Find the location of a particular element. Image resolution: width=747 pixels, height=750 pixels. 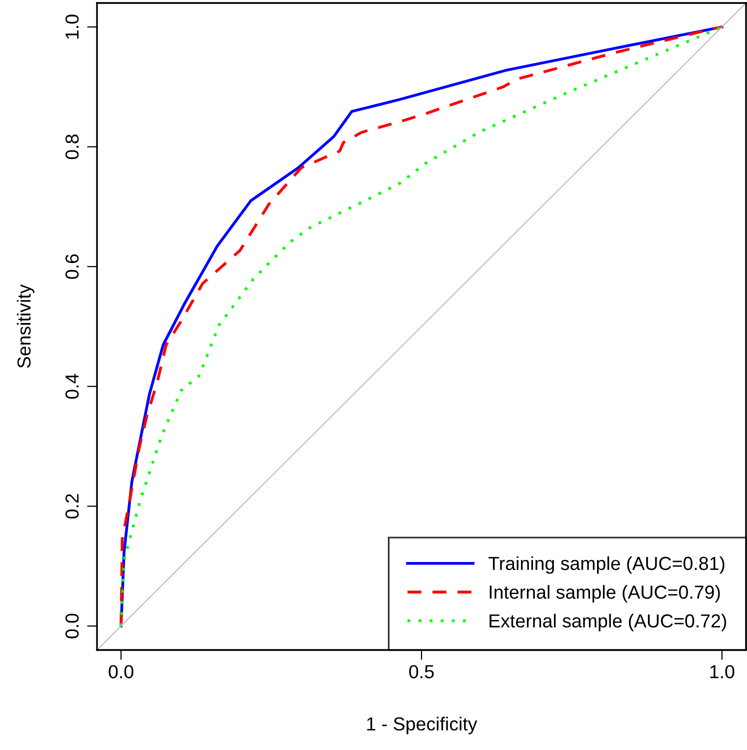

y-tick-label: 0.6 is located at coordinates (72, 266).